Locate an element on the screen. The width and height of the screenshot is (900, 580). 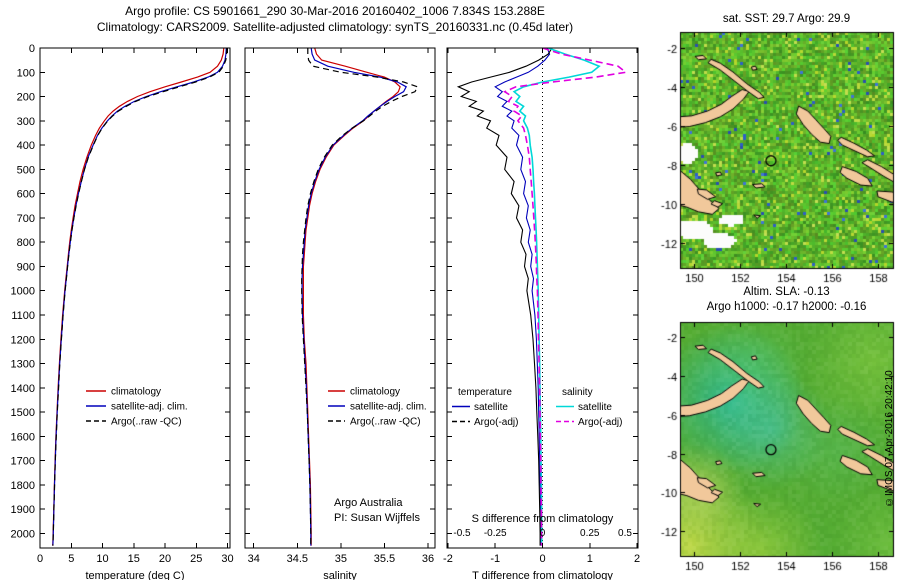
y-tick-label: 1900 is located at coordinates (23, 510).